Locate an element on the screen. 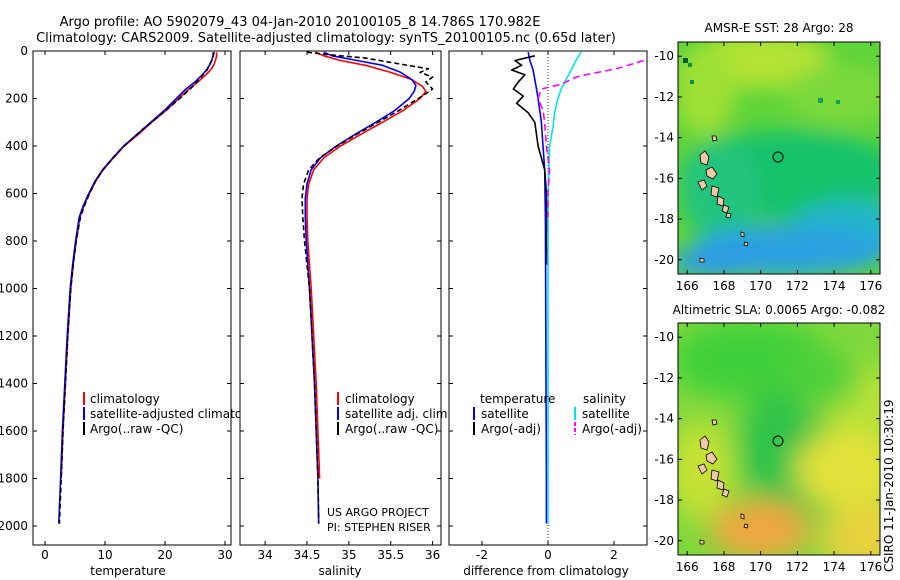  lon-tick-label: 176 is located at coordinates (870, 567).